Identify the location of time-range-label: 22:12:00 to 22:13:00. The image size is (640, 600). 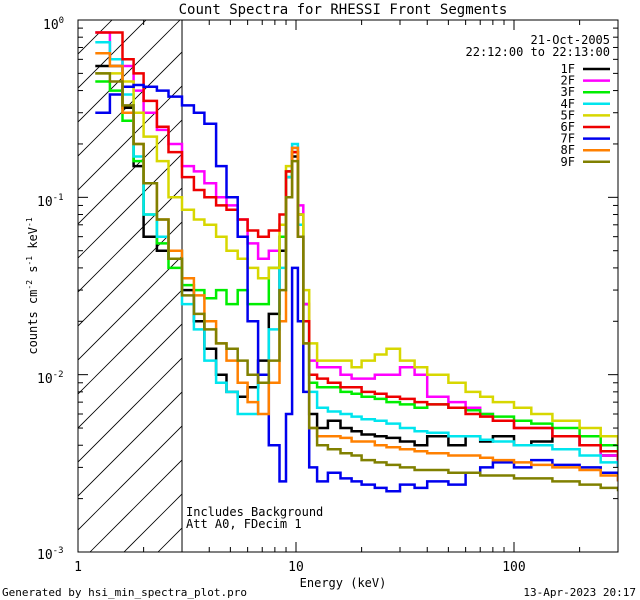
(538, 52).